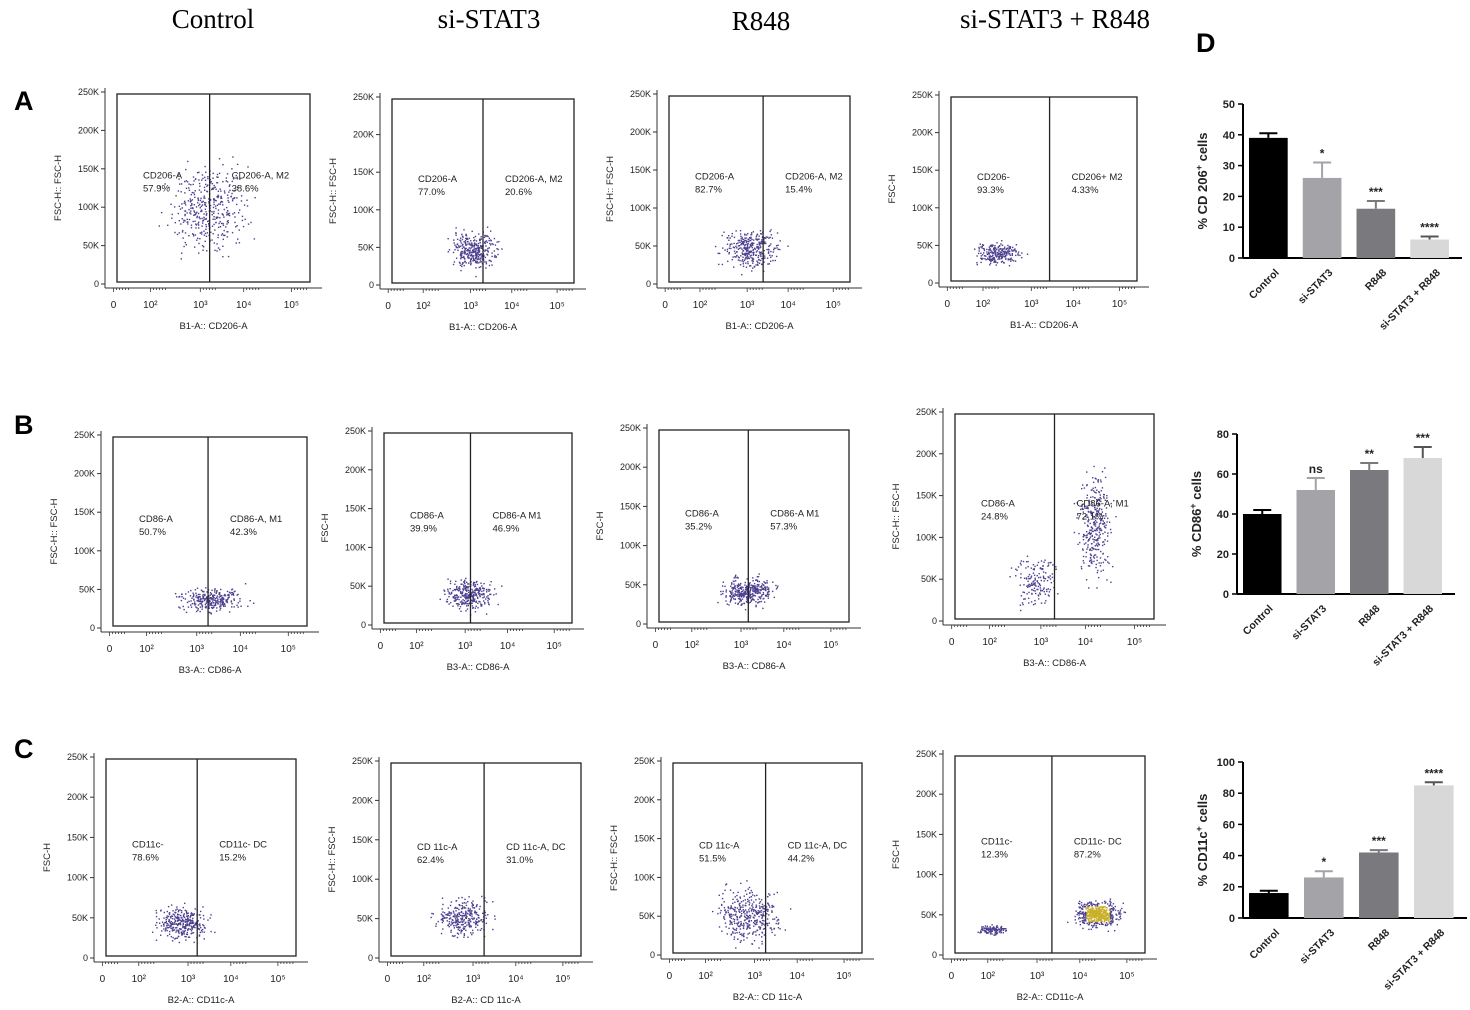 Image resolution: width=1470 pixels, height=1010 pixels. Describe the element at coordinates (24, 425) in the screenshot. I see `row-letter-b: B` at that location.